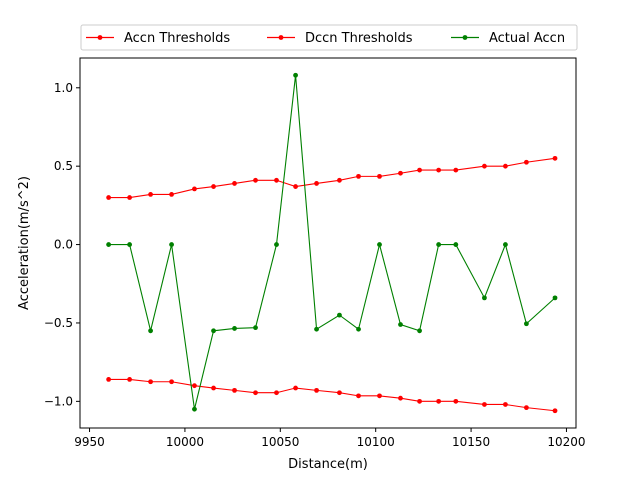  Describe the element at coordinates (566, 442) in the screenshot. I see `x-tick-label: 10200` at that location.